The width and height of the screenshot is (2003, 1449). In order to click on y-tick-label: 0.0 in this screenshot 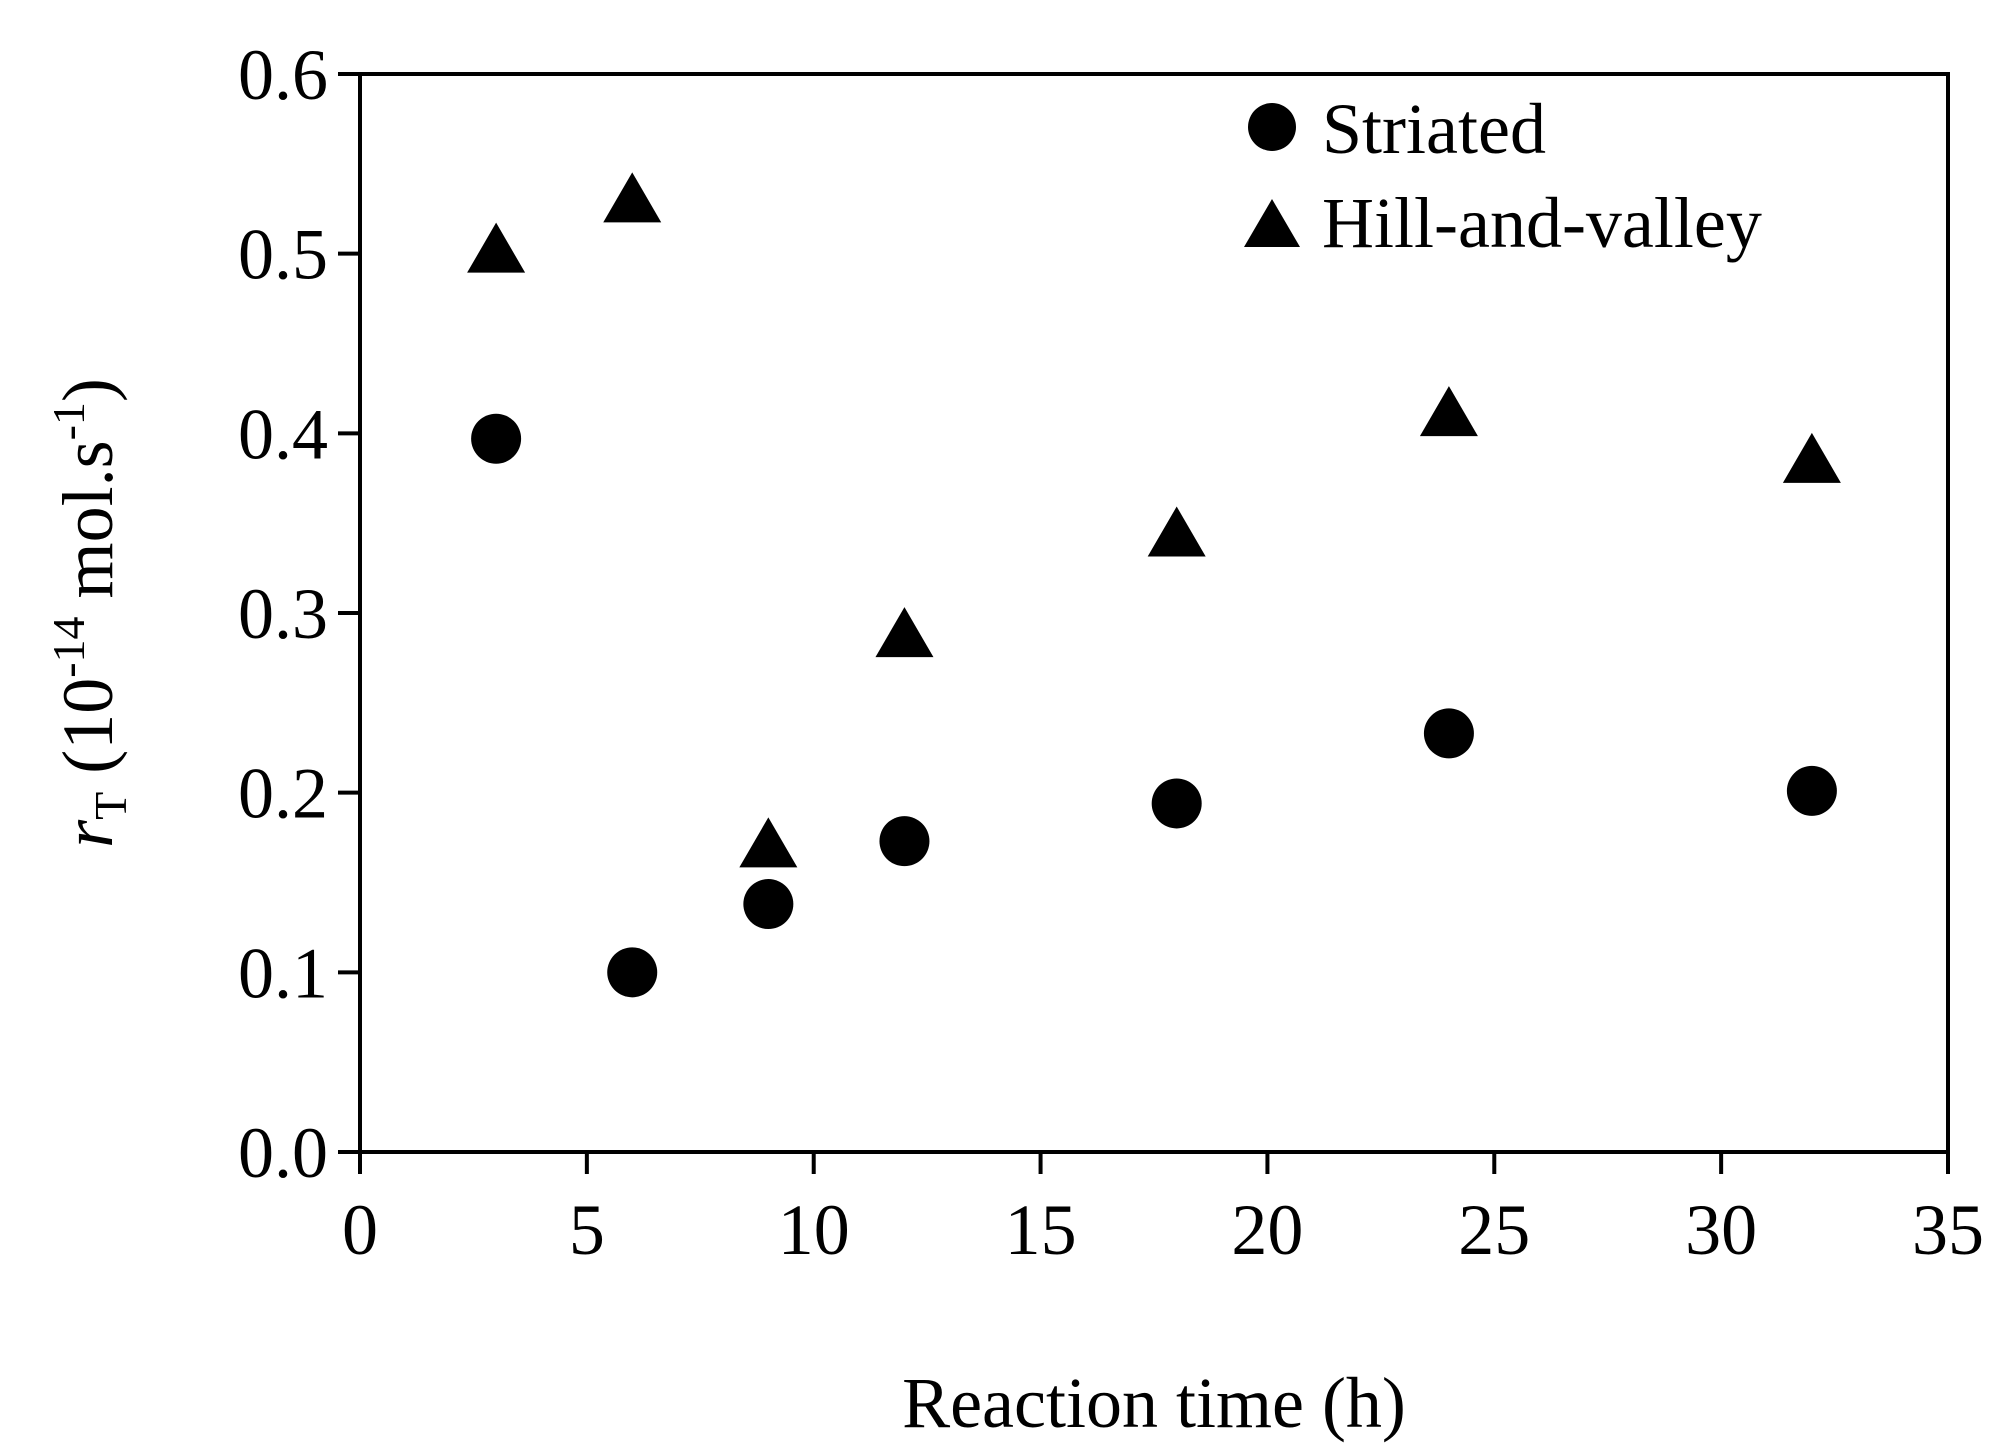, I will do `click(283, 1153)`.